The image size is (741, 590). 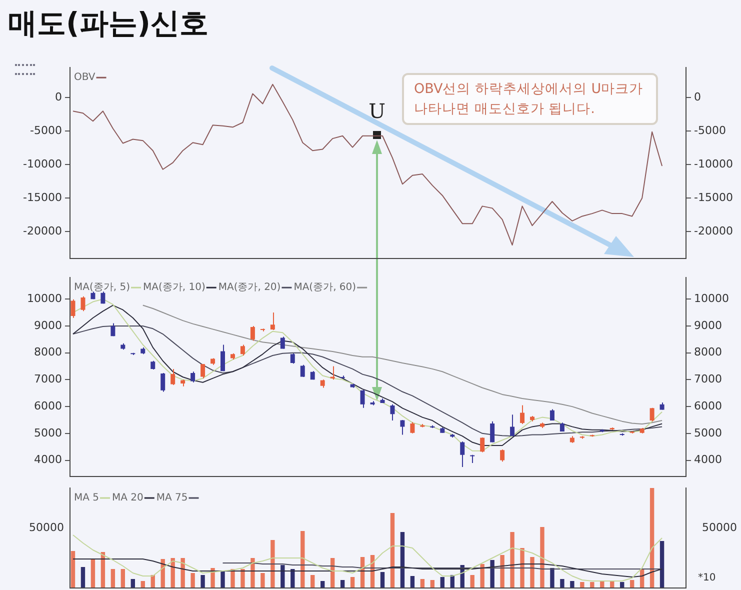 What do you see at coordinates (713, 164) in the screenshot?
I see `y2-tick-label: -10000` at bounding box center [713, 164].